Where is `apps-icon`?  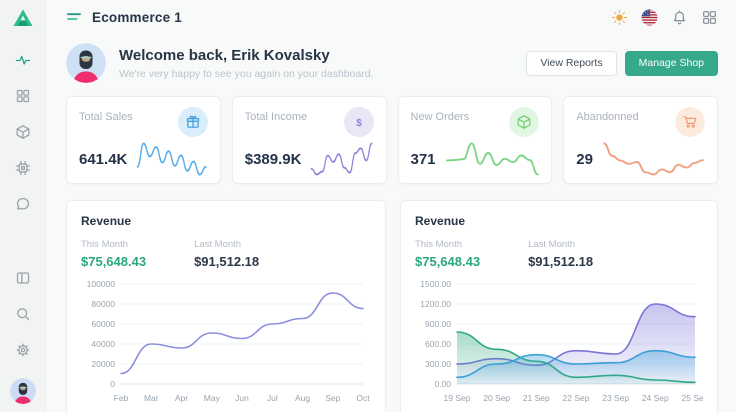
apps-icon is located at coordinates (709, 17).